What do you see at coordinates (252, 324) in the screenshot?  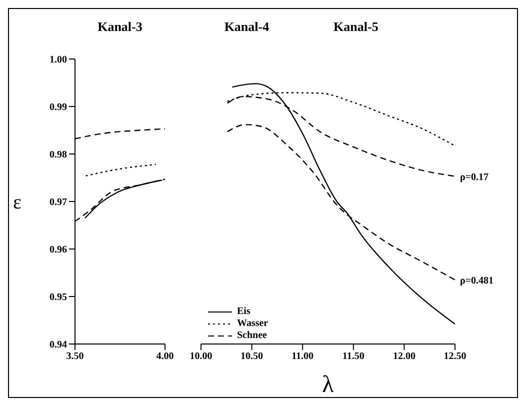 I see `legend-label: Wasser` at bounding box center [252, 324].